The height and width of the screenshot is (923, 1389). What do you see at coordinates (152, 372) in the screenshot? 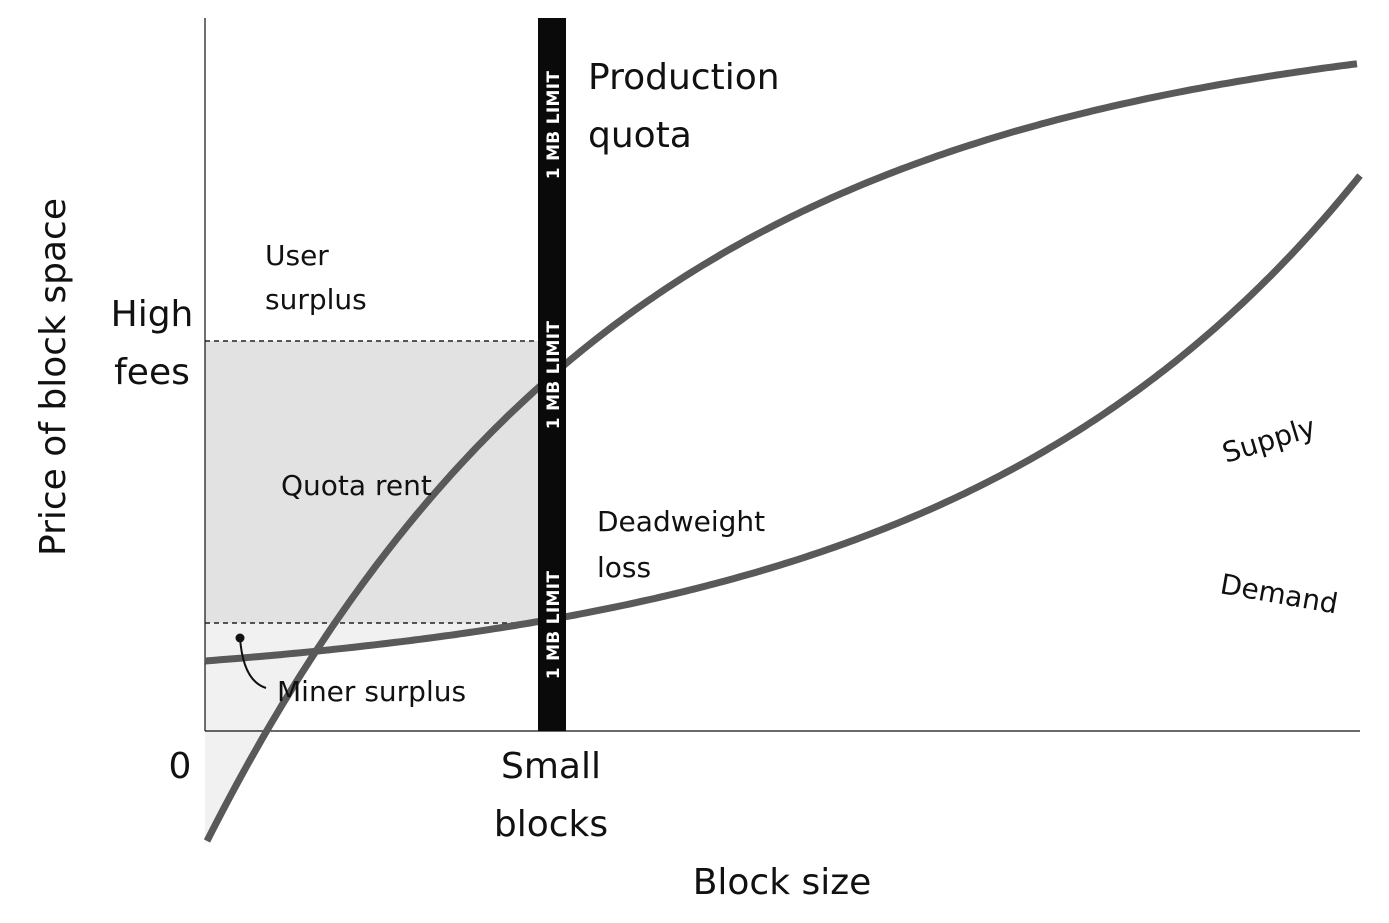
I see `y-tick-label: fees` at bounding box center [152, 372].